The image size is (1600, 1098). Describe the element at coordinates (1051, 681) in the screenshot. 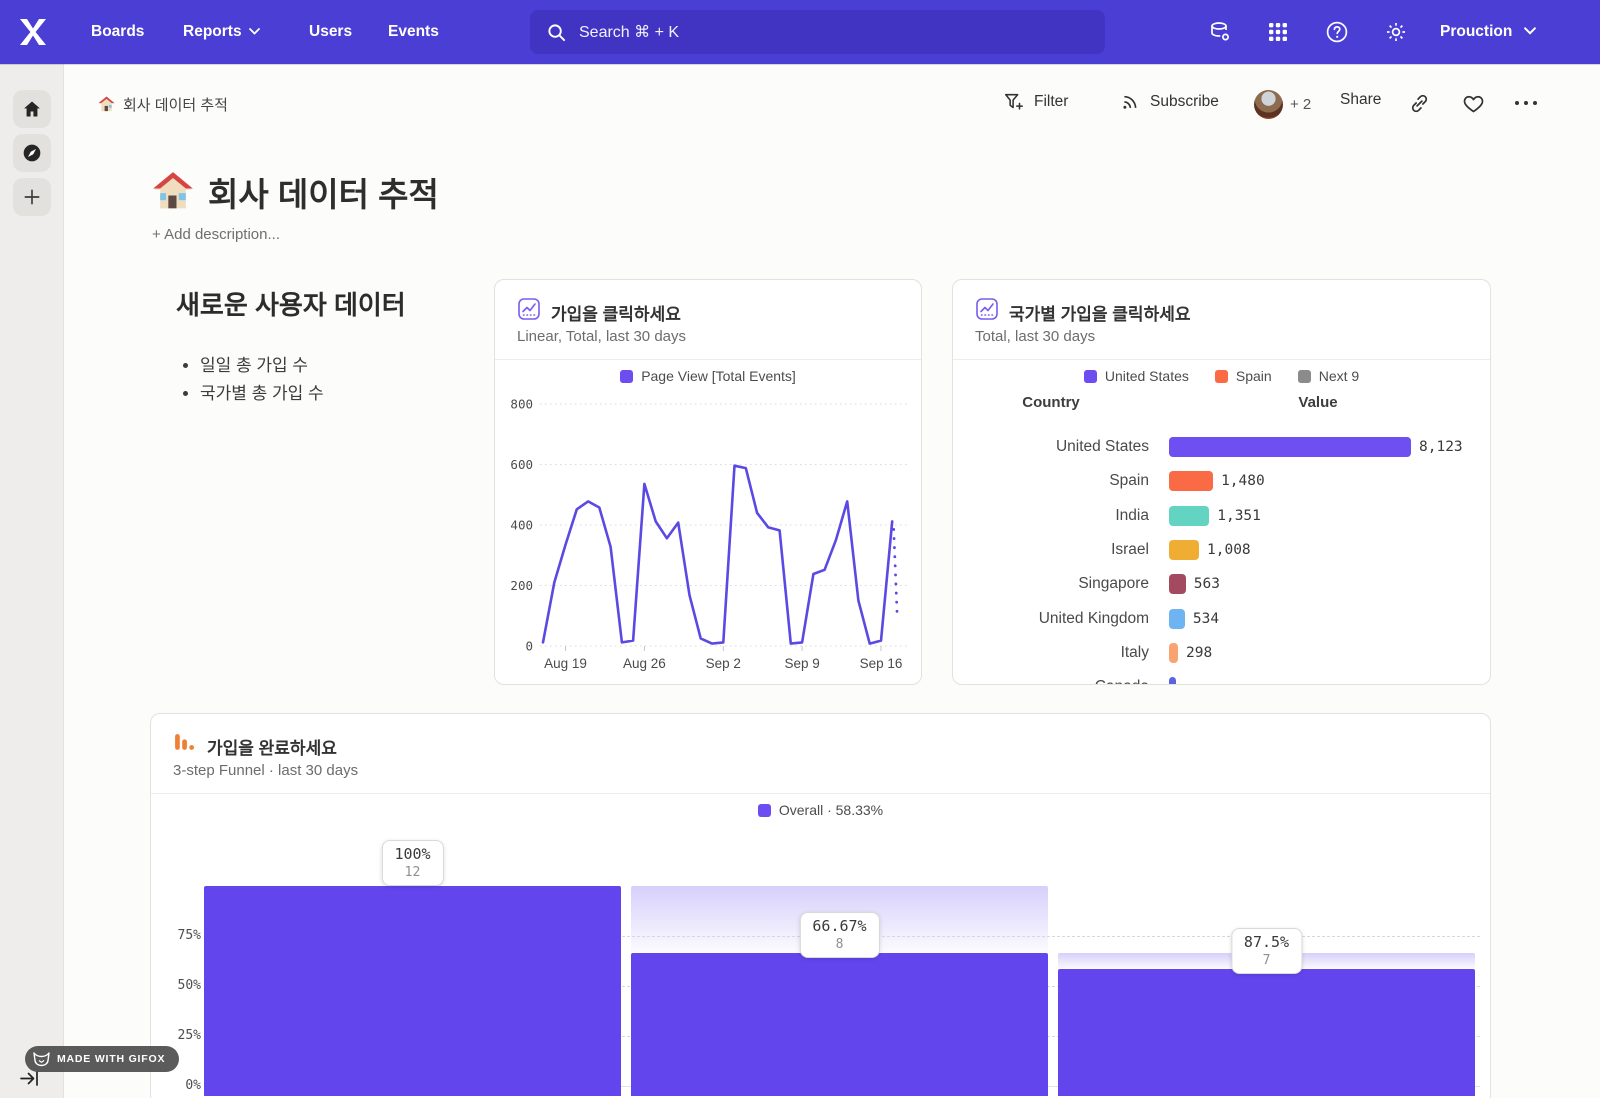

I see `country-label: Canada` at that location.